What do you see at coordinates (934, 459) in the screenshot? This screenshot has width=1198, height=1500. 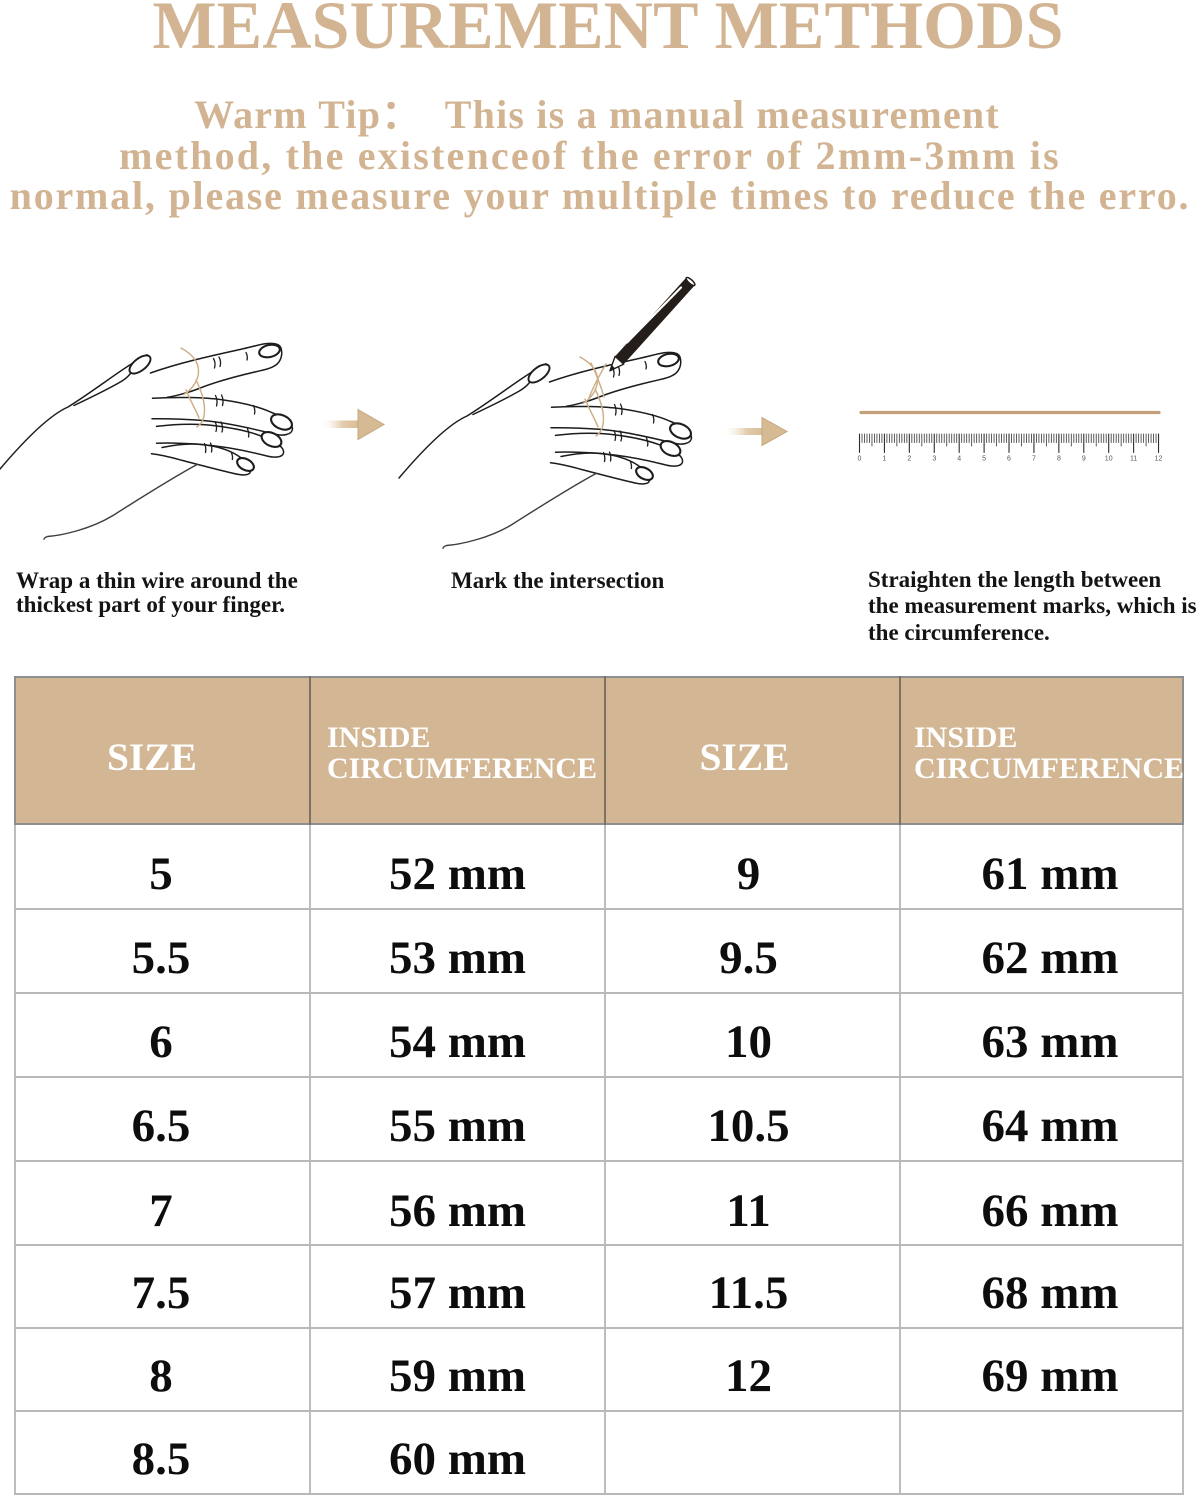 I see `svg-text: 3` at bounding box center [934, 459].